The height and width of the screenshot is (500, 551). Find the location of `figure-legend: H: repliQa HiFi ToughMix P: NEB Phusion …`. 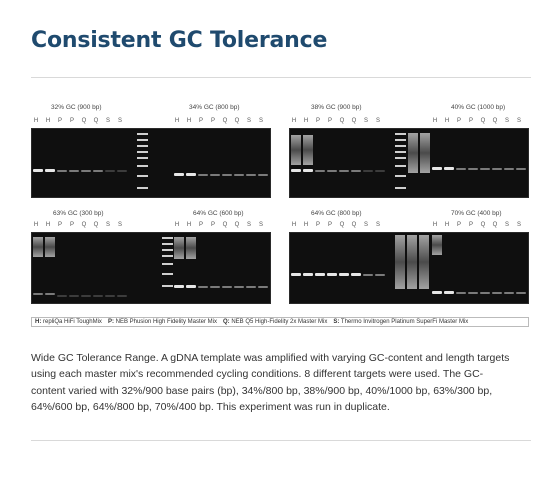

figure-legend: H: repliQa HiFi ToughMix P: NEB Phusion … is located at coordinates (280, 322).